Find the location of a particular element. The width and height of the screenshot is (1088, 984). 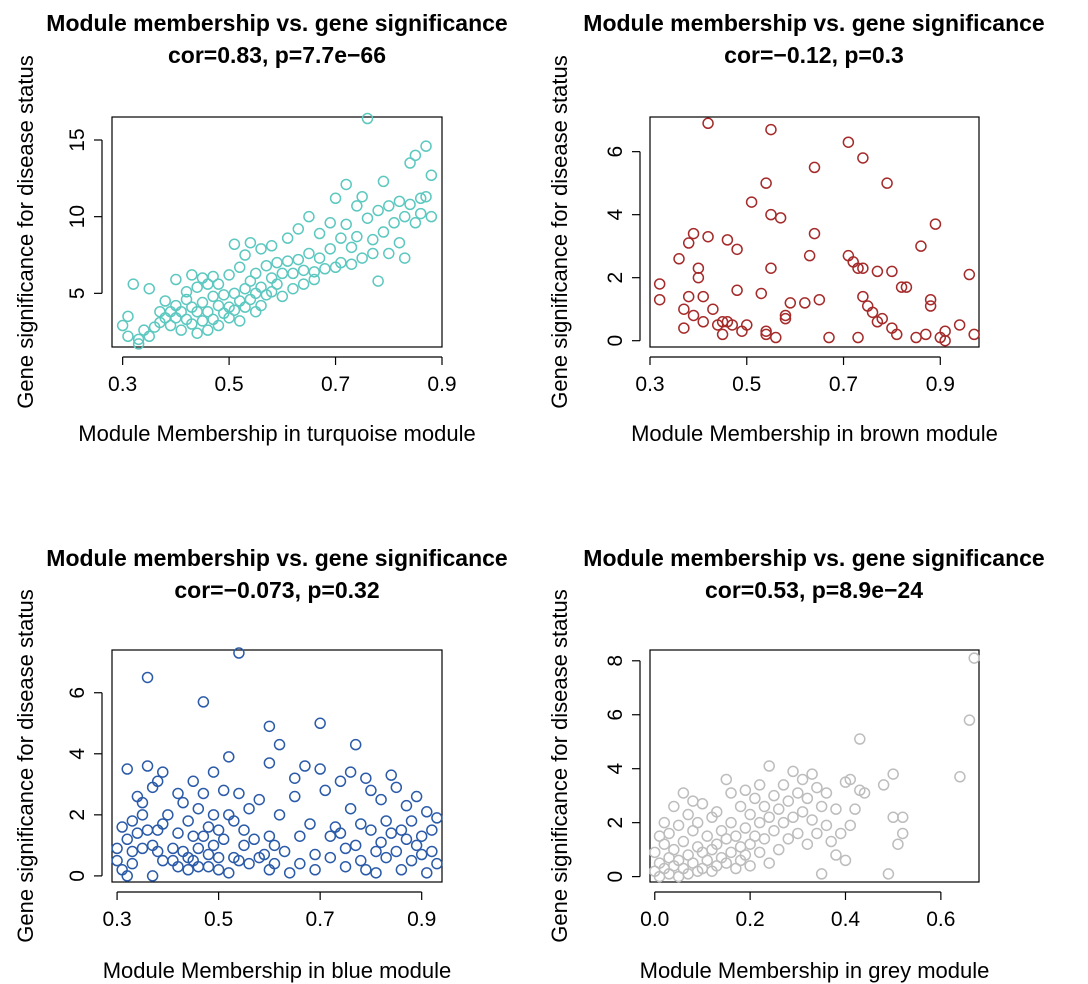

y-tick-label: 0 is located at coordinates (615, 341).